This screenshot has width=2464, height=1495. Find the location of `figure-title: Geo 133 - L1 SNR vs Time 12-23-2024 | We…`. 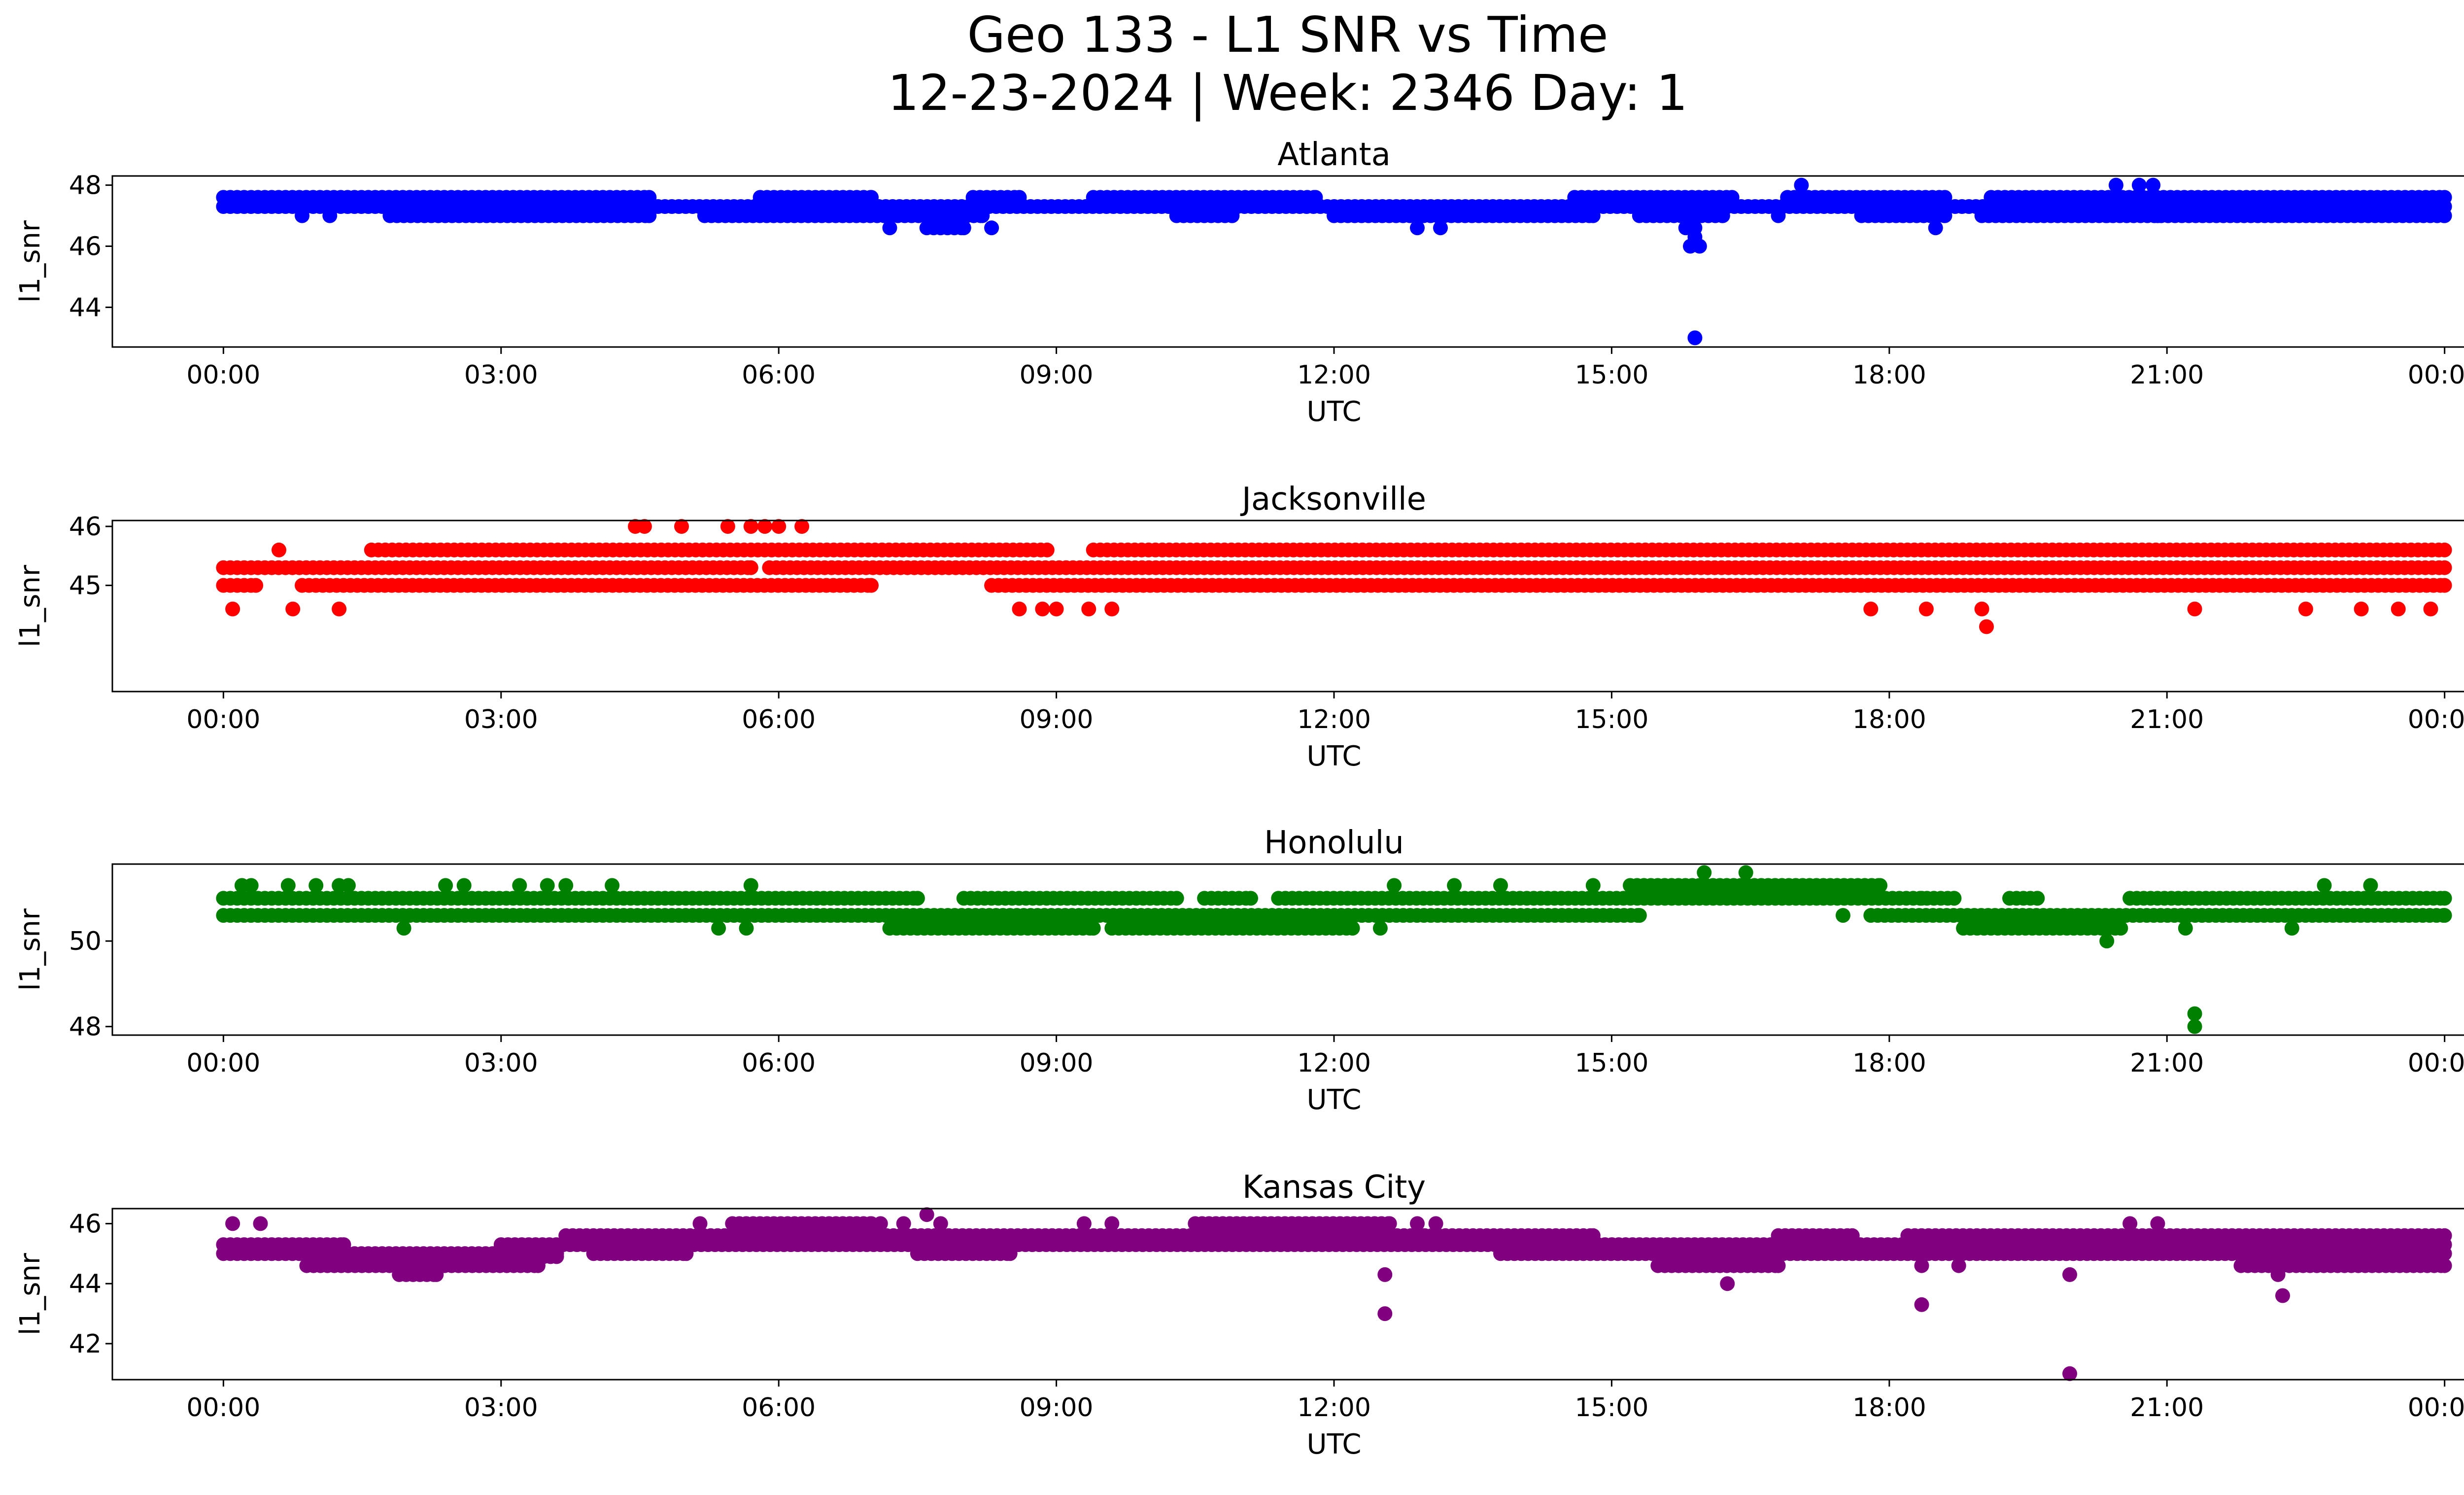

figure-title: Geo 133 - L1 SNR vs Time 12-23-2024 | We… is located at coordinates (1232, 64).